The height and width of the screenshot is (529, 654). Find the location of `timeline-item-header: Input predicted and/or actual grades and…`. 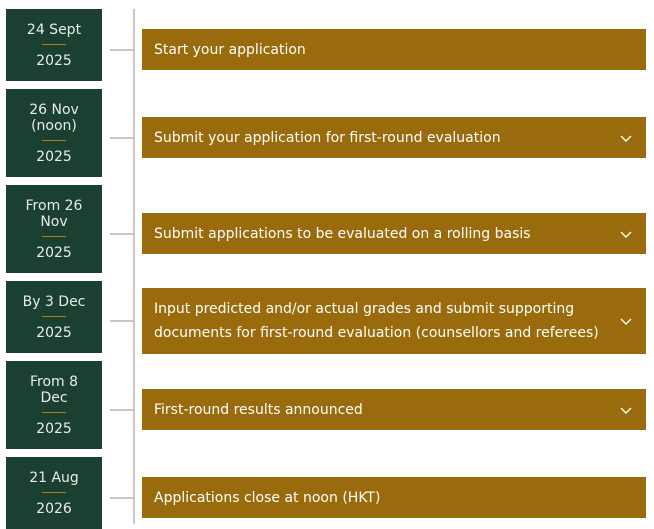

timeline-item-header: Input predicted and/or actual grades and… is located at coordinates (394, 321).